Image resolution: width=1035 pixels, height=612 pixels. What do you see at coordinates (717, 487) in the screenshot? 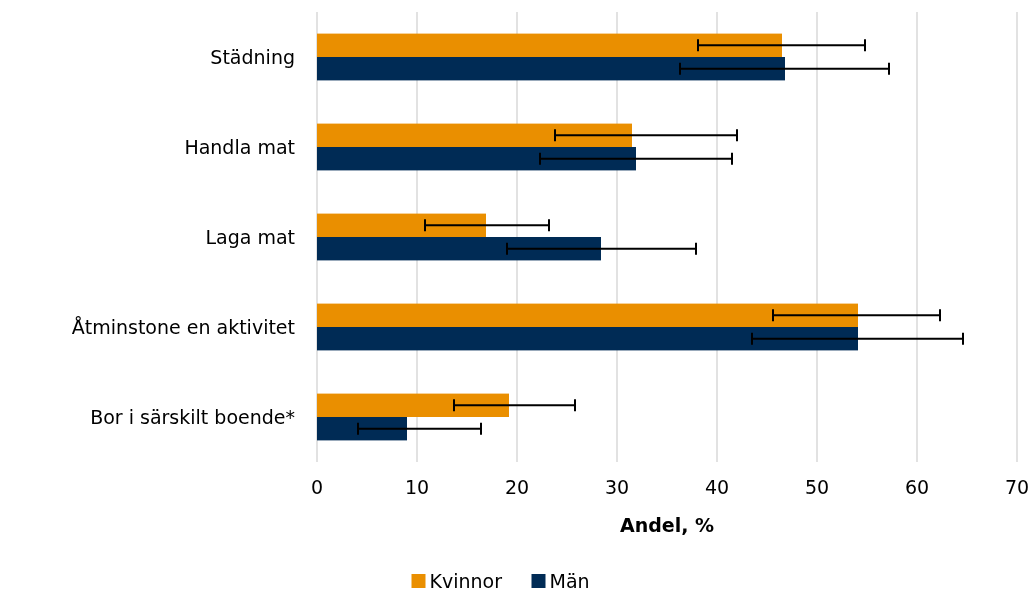
I see `x-tick-label: 40` at bounding box center [717, 487].